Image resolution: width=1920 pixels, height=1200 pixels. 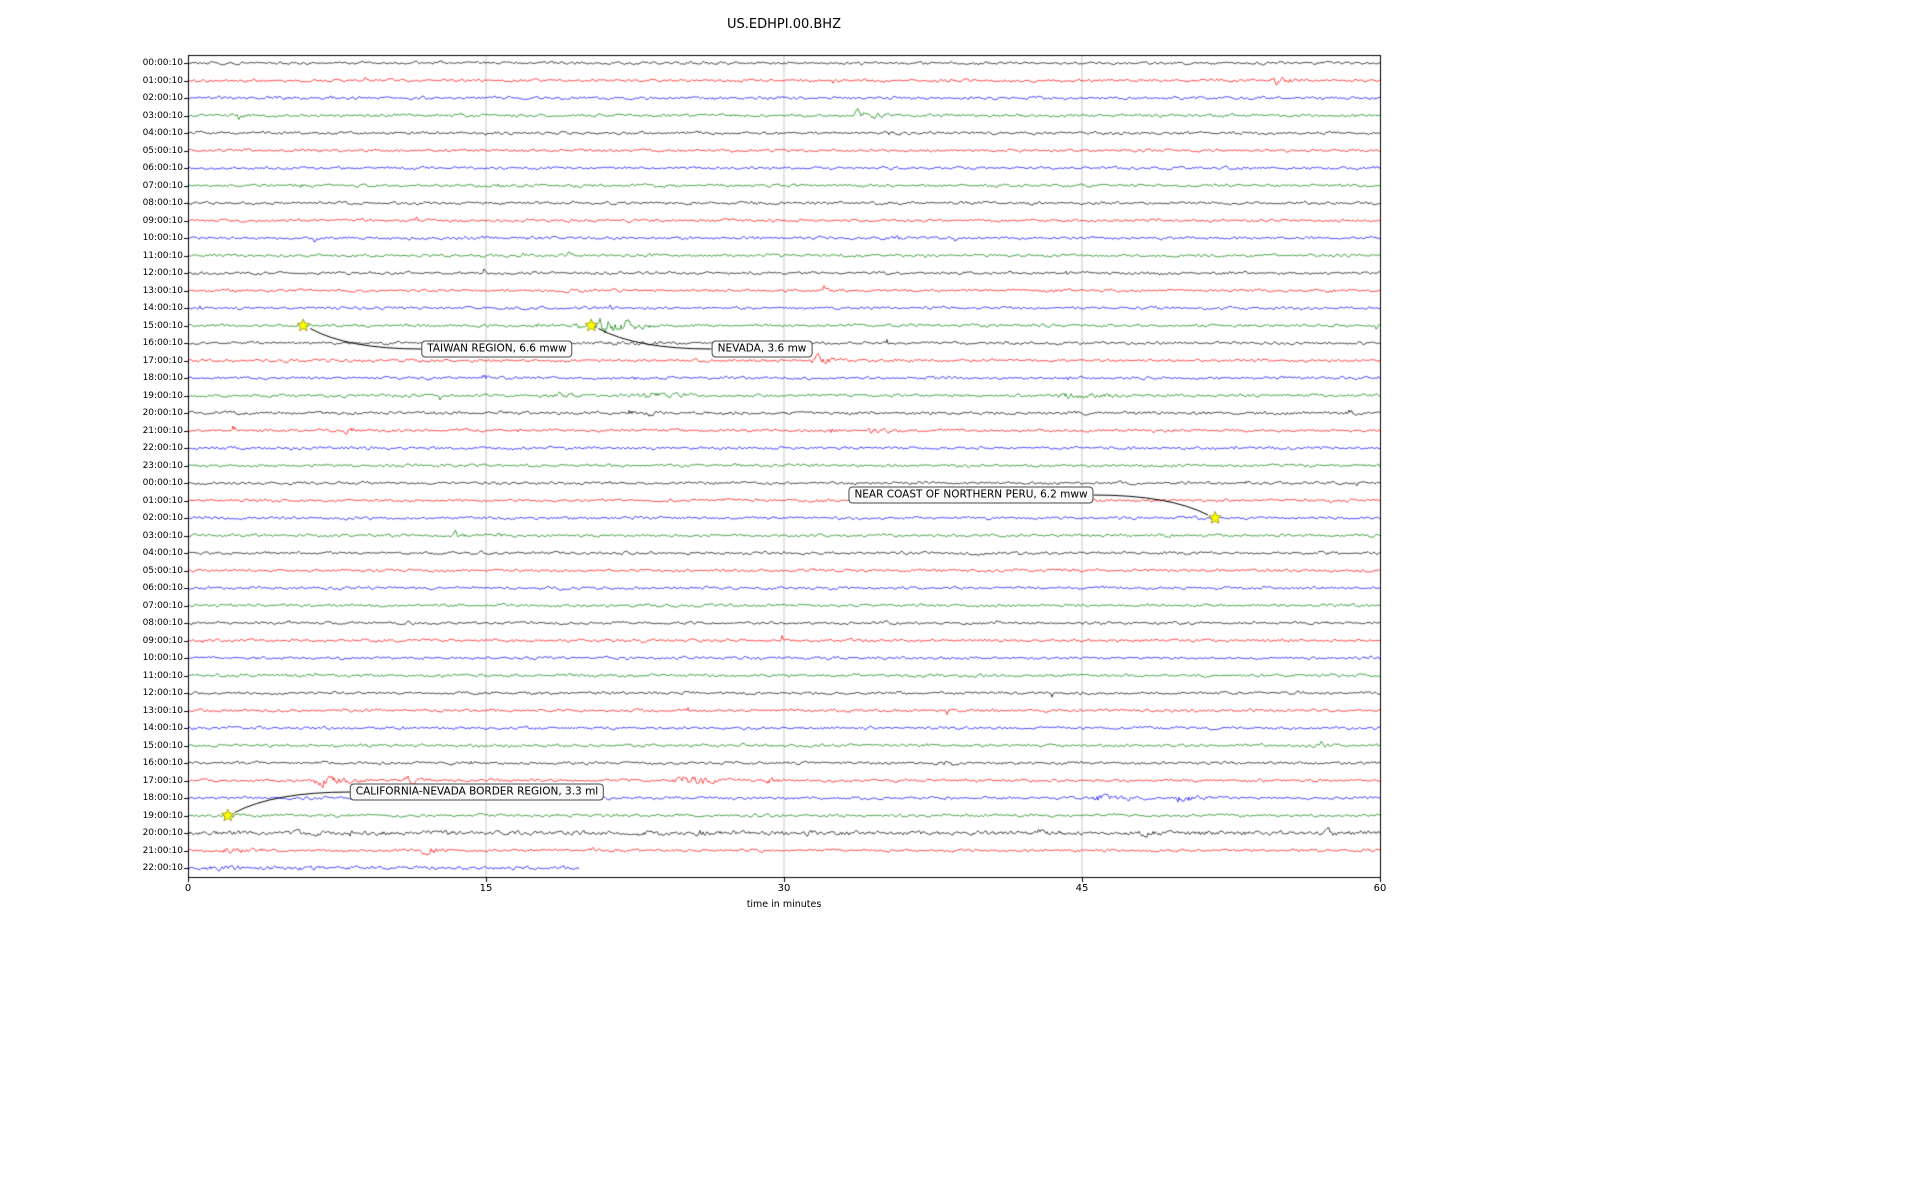 I want to click on event-label-taiwan-region: TAIWAN REGION, 6.6 mww, so click(x=497, y=349).